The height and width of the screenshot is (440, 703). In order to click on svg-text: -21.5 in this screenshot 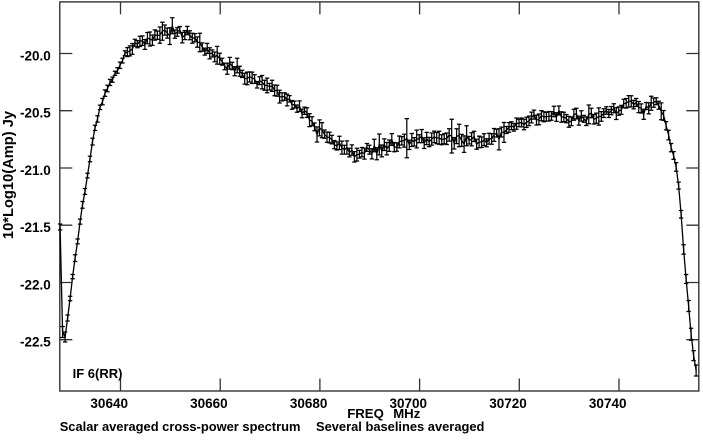, I will do `click(35, 227)`.